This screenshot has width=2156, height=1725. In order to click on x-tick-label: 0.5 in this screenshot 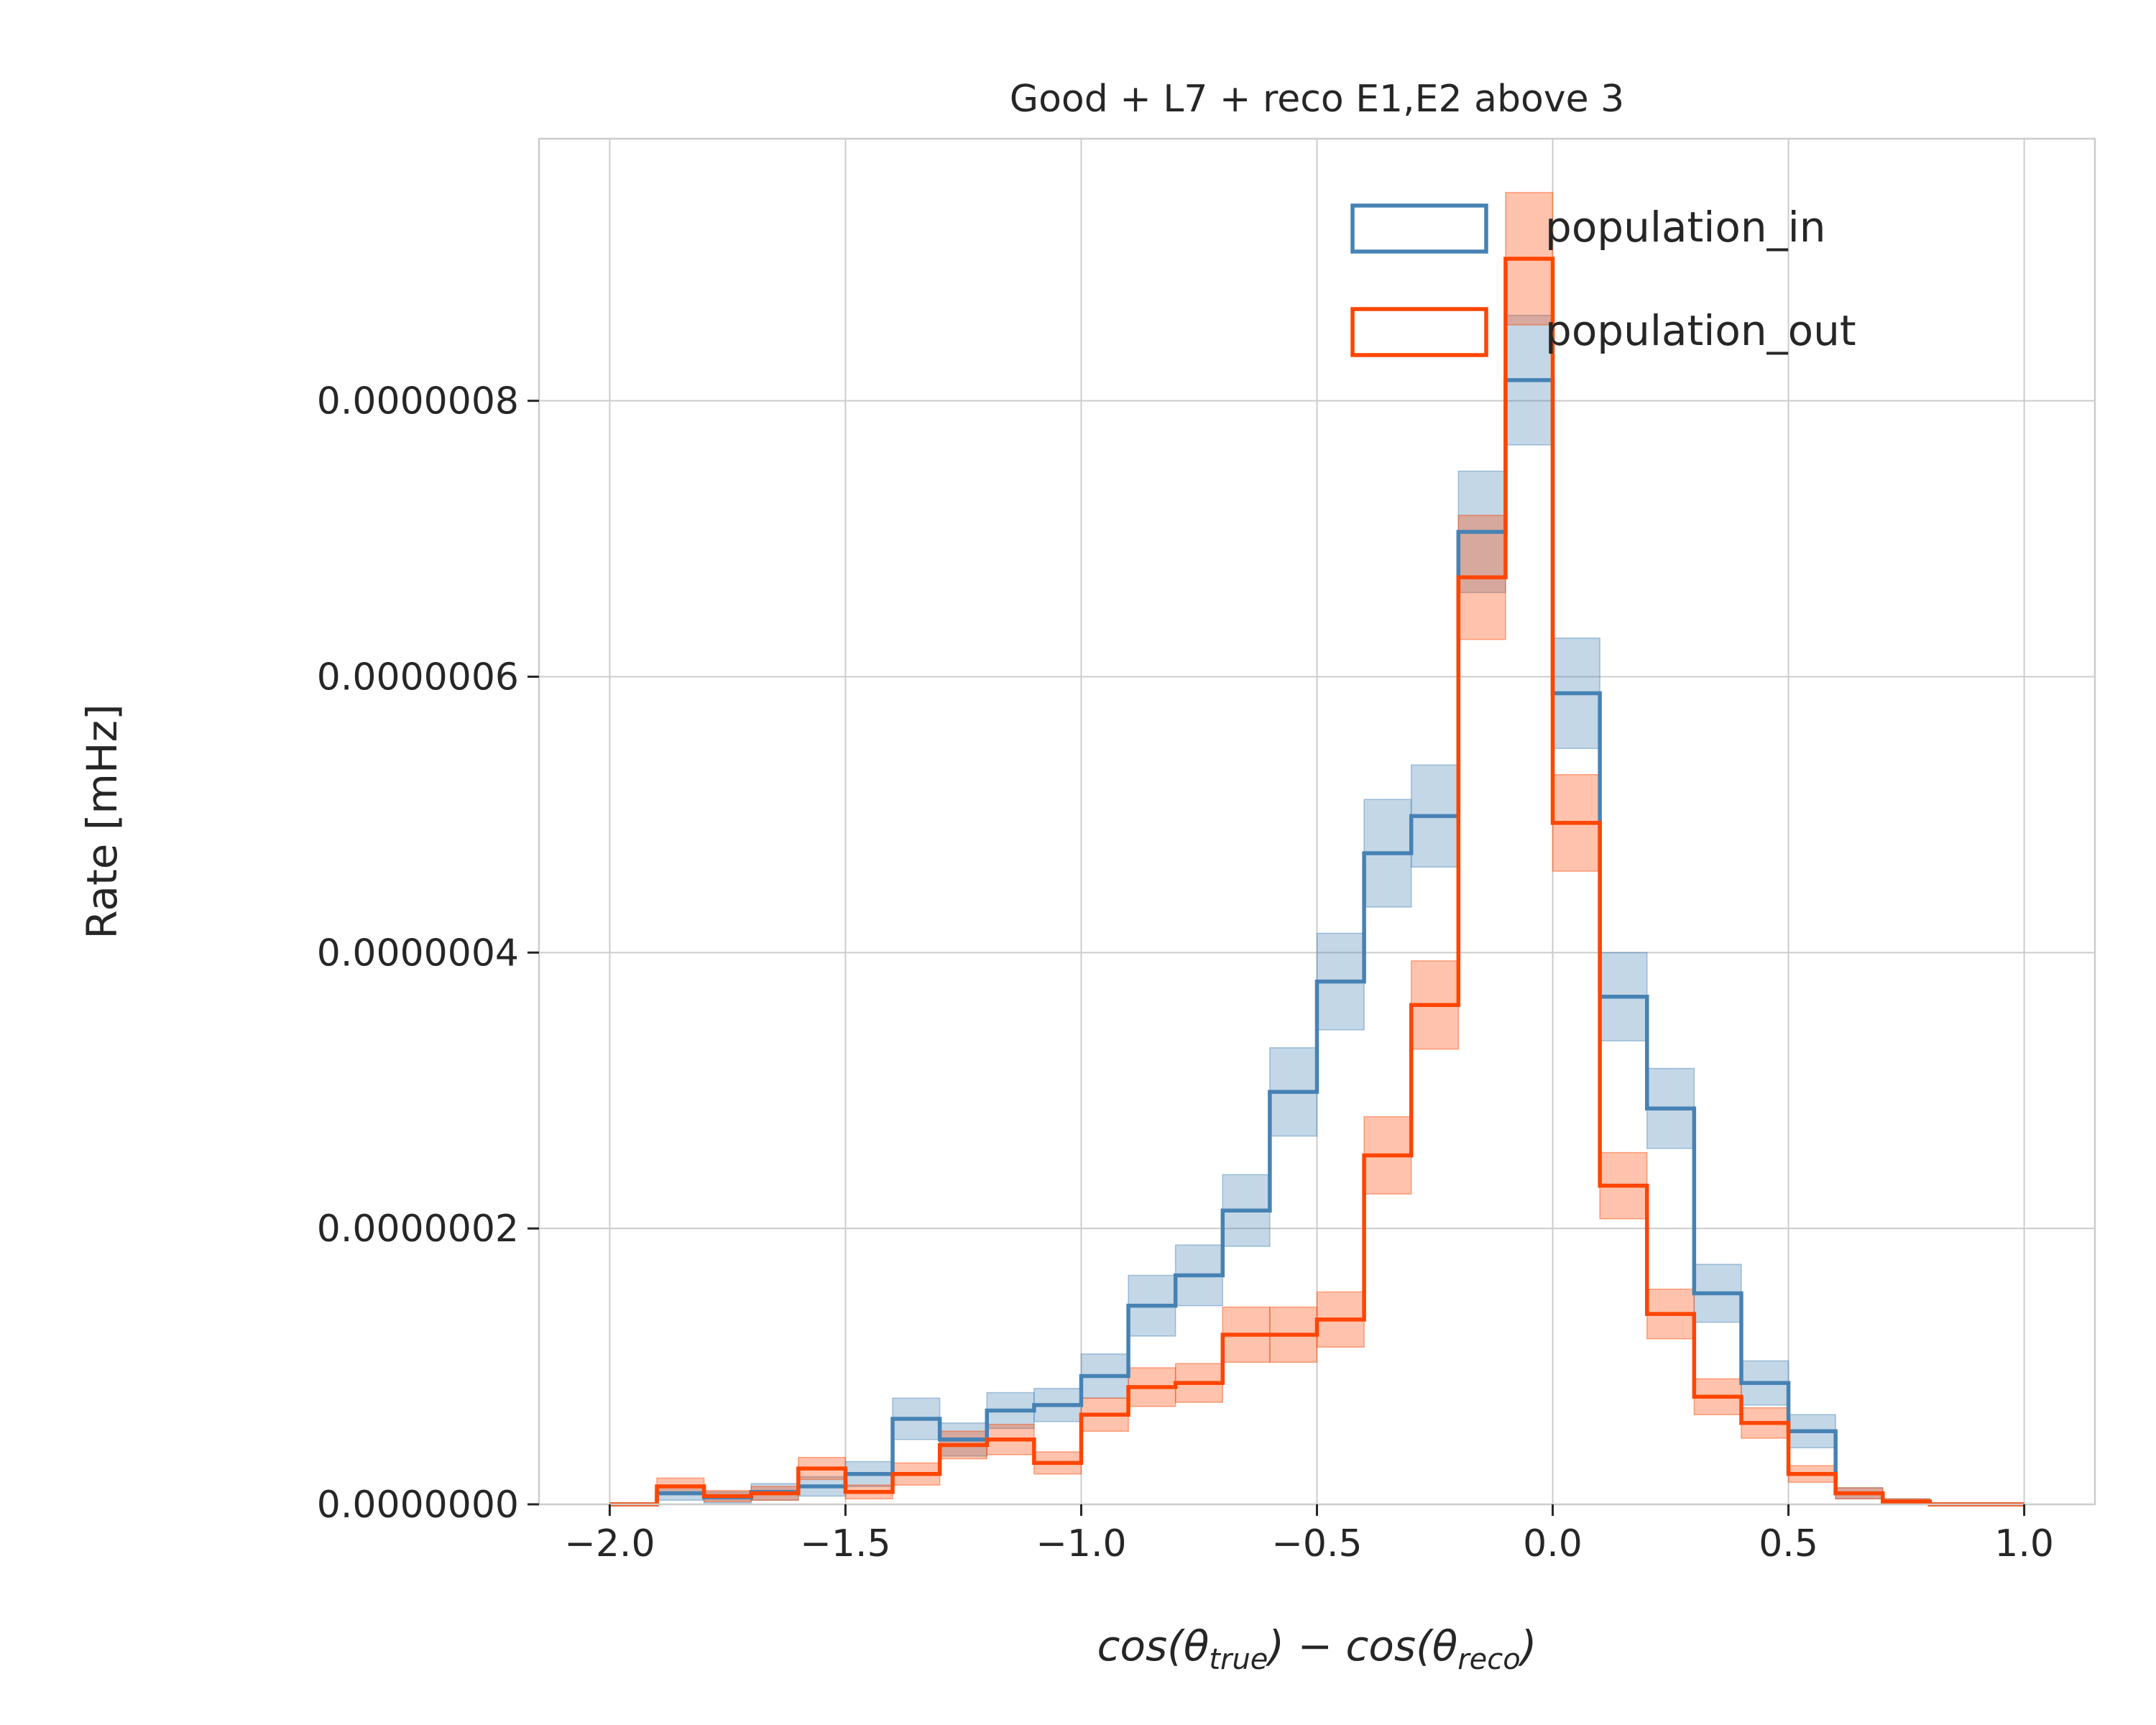, I will do `click(1788, 1543)`.